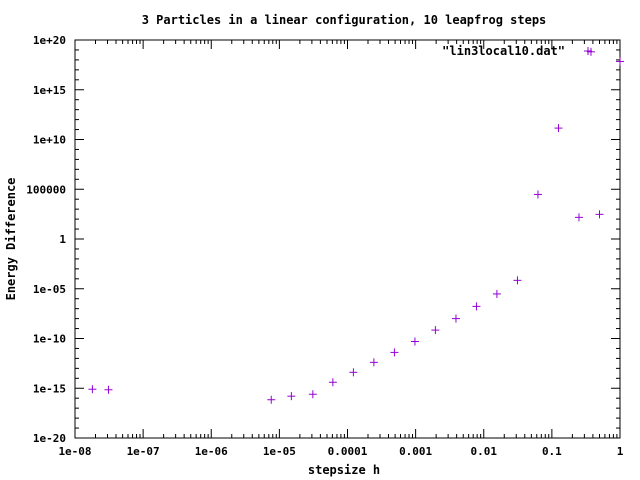 This screenshot has width=640, height=480. Describe the element at coordinates (415, 451) in the screenshot. I see `x-tick-label: 0.001` at that location.